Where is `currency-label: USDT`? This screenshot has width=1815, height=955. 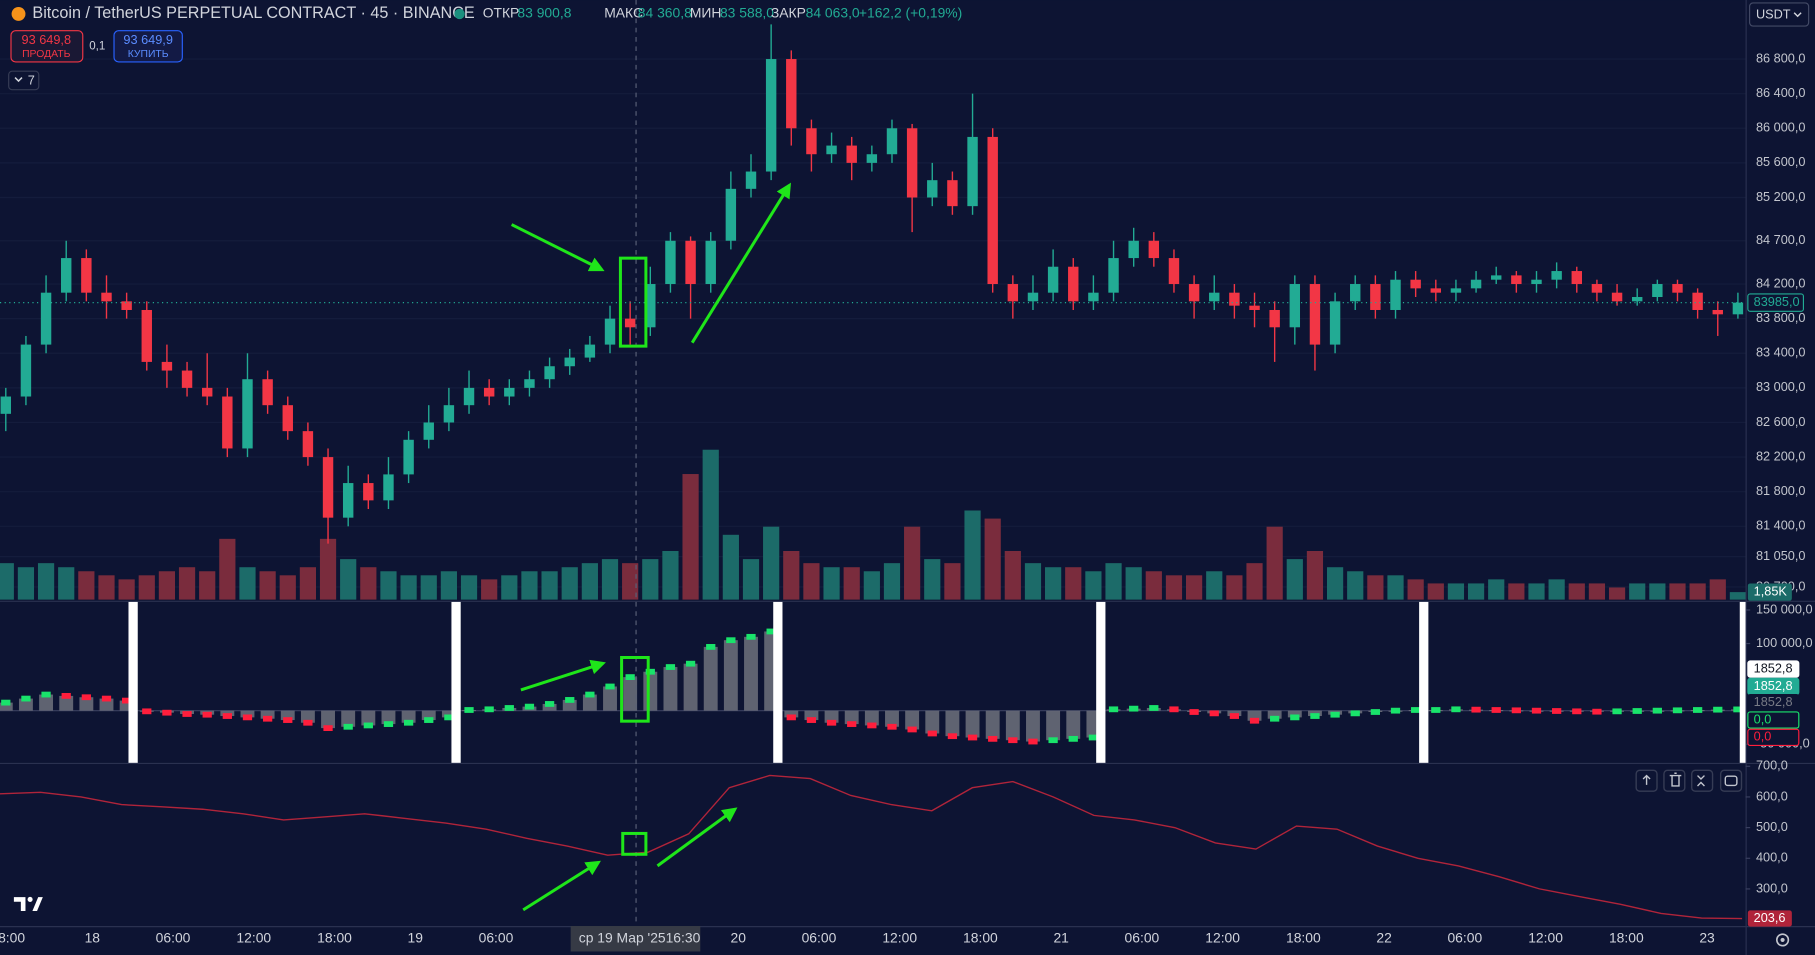 currency-label: USDT is located at coordinates (1773, 13).